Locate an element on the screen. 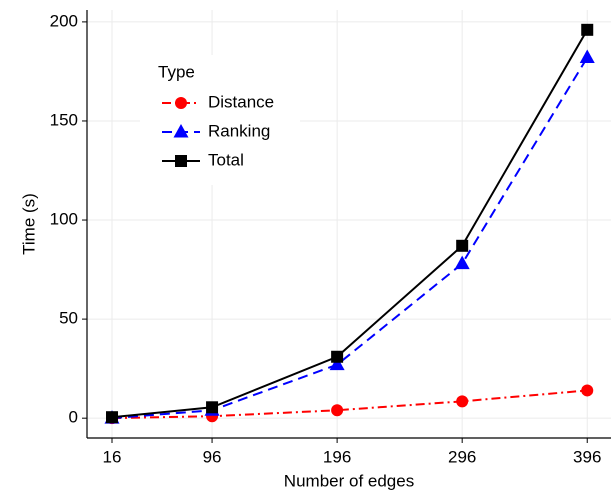 The image size is (611, 493). y-tick-label: 200 is located at coordinates (64, 20).